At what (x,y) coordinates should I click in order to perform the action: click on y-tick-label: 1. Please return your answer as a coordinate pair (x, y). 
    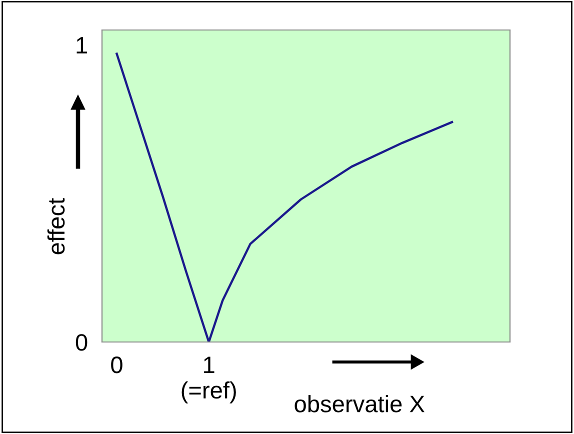
    Looking at the image, I should click on (81, 45).